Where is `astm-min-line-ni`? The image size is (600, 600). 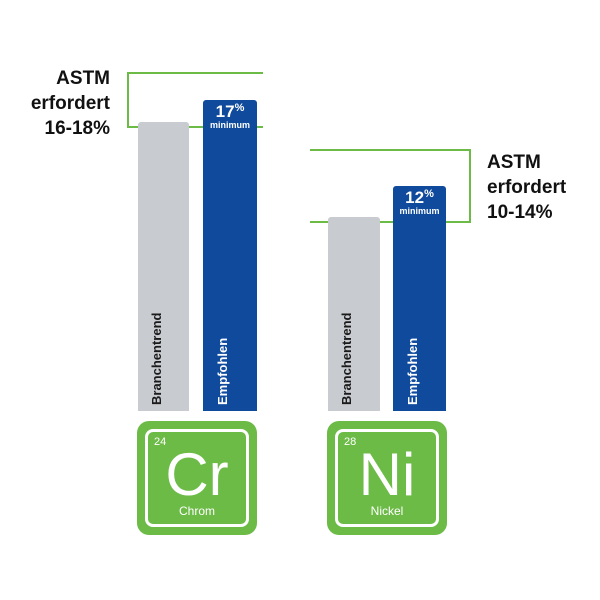
astm-min-line-ni is located at coordinates (390, 222).